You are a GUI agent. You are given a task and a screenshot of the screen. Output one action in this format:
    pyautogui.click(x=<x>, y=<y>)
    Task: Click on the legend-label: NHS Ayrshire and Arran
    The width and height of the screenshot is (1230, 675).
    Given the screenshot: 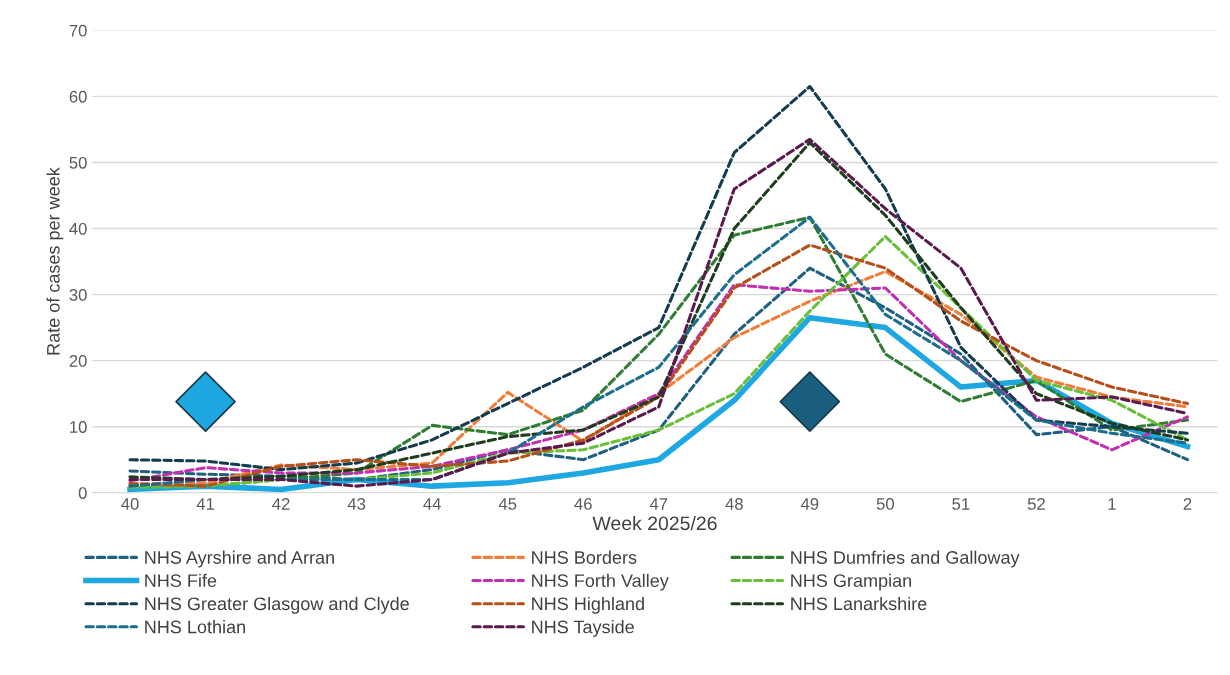 What is the action you would take?
    pyautogui.click(x=239, y=559)
    